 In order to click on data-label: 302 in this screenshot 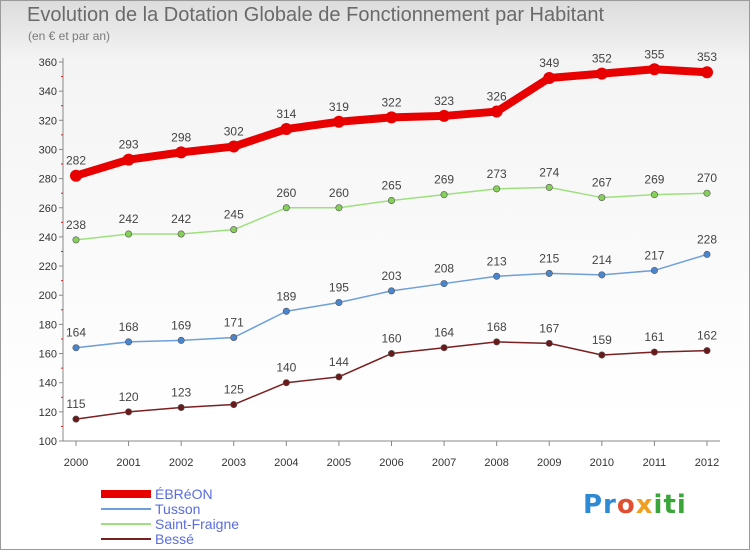, I will do `click(234, 132)`.